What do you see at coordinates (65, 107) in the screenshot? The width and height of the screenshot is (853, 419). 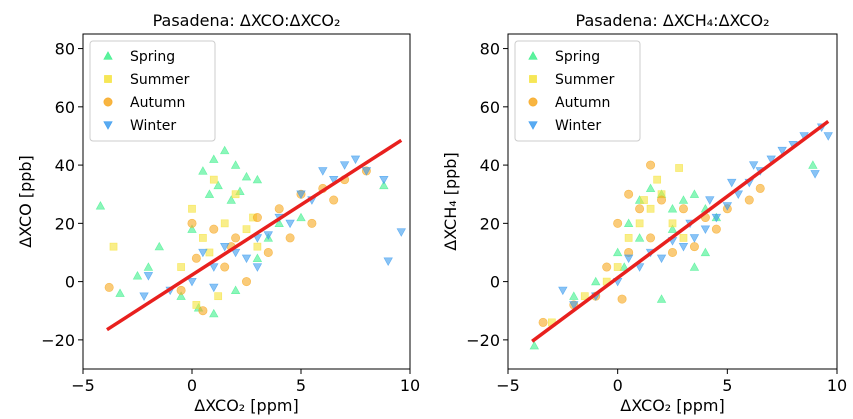 I see `y-tick-label: 60` at bounding box center [65, 107].